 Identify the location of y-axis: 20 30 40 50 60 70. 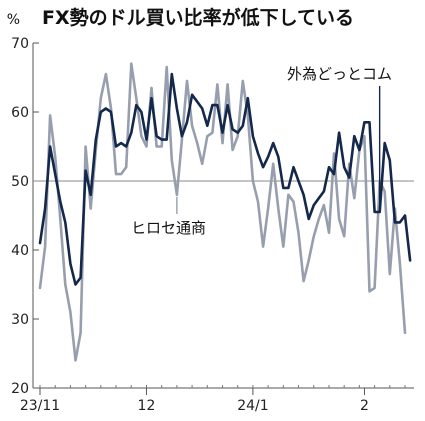
(25, 216).